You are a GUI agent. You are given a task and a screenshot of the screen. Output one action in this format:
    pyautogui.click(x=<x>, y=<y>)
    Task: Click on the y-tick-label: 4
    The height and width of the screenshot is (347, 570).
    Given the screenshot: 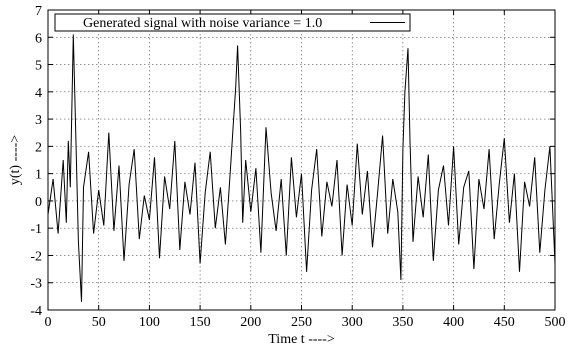 What is the action you would take?
    pyautogui.click(x=38, y=93)
    